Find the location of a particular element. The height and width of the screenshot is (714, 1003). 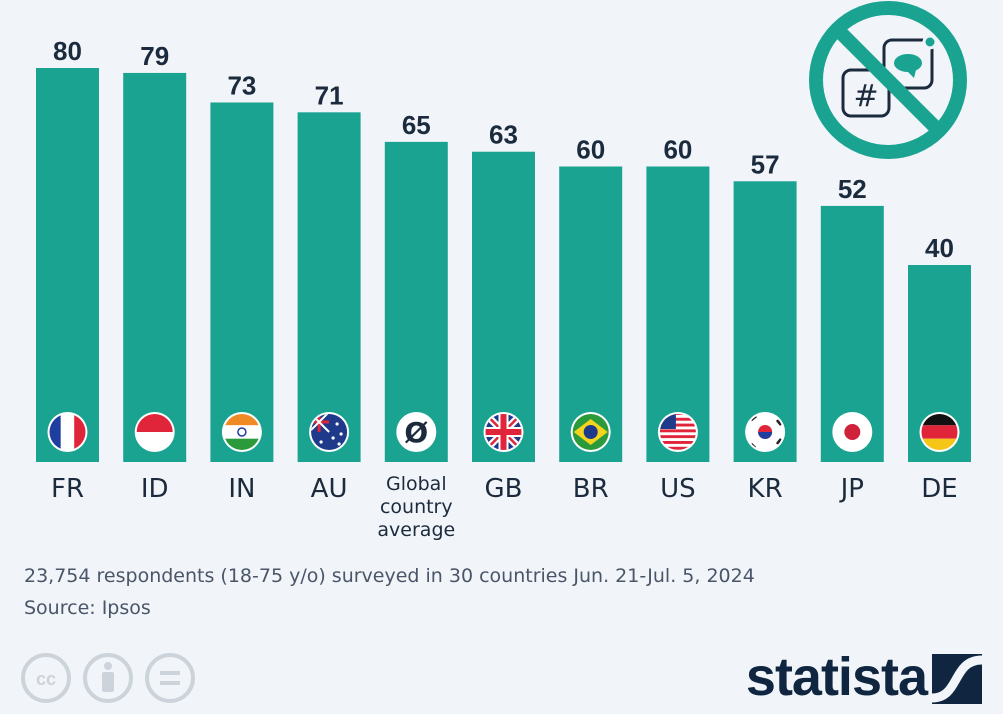

value-label: 73 is located at coordinates (241, 85).